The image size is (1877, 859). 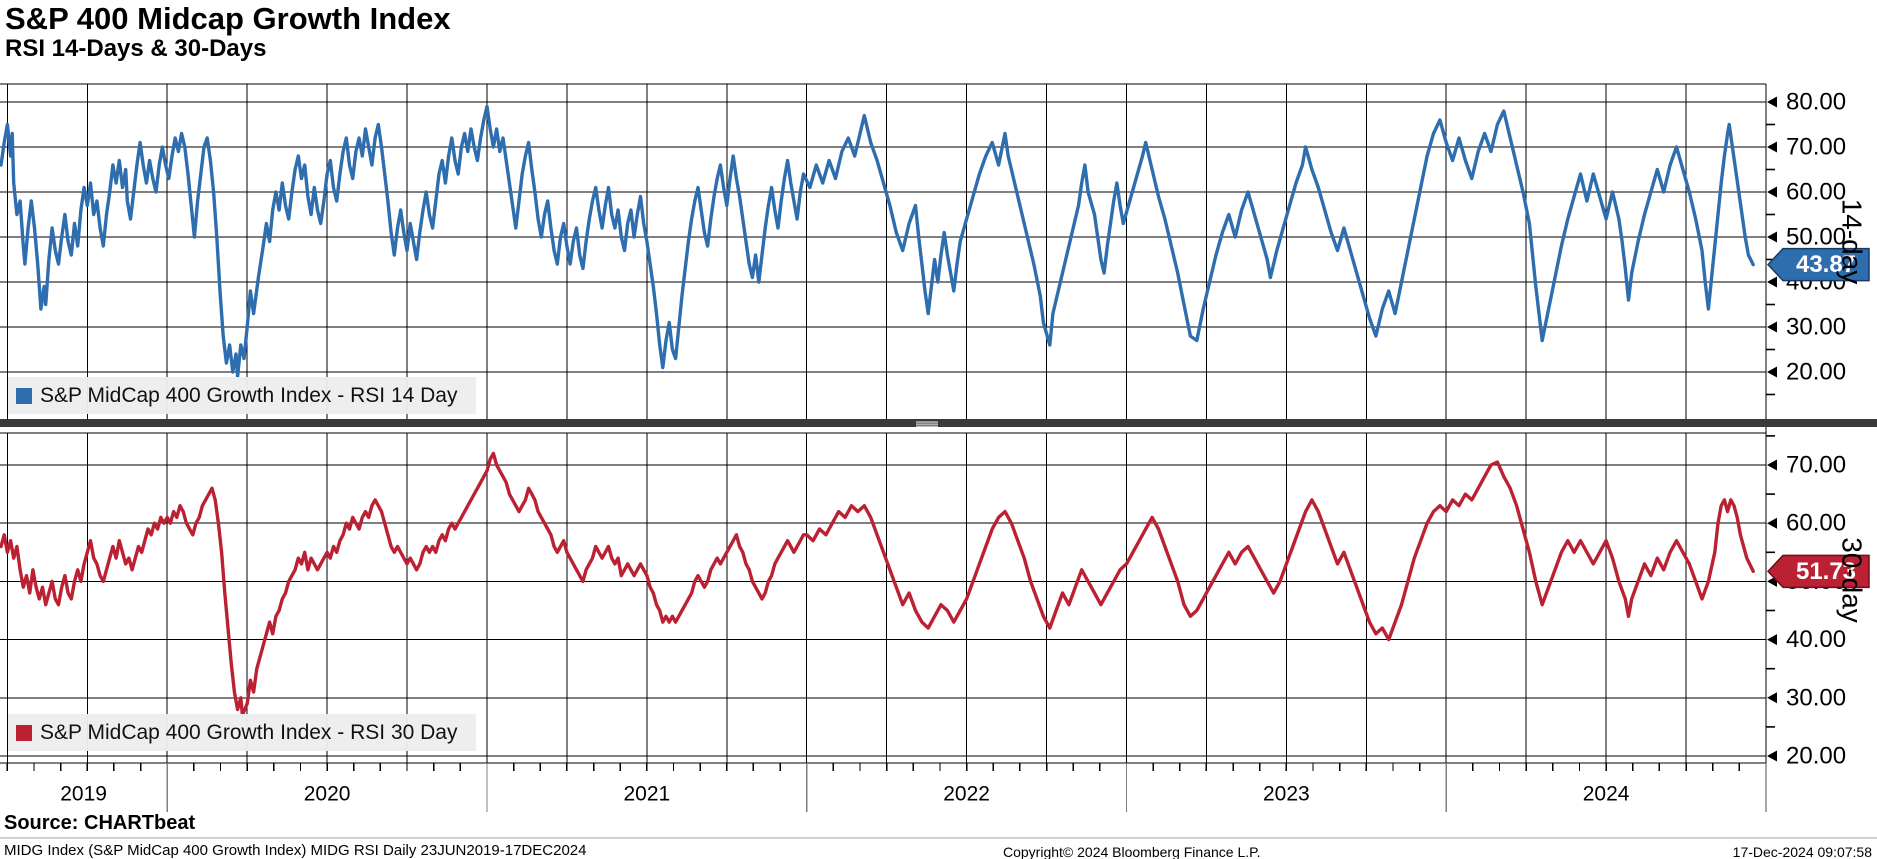 What do you see at coordinates (1802, 851) in the screenshot?
I see `timestamp: 17-Dec-2024 09:07:58` at bounding box center [1802, 851].